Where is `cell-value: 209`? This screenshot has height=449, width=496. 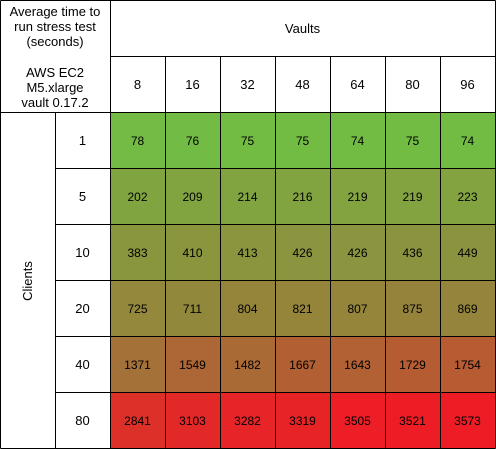
cell-value: 209 is located at coordinates (192, 197).